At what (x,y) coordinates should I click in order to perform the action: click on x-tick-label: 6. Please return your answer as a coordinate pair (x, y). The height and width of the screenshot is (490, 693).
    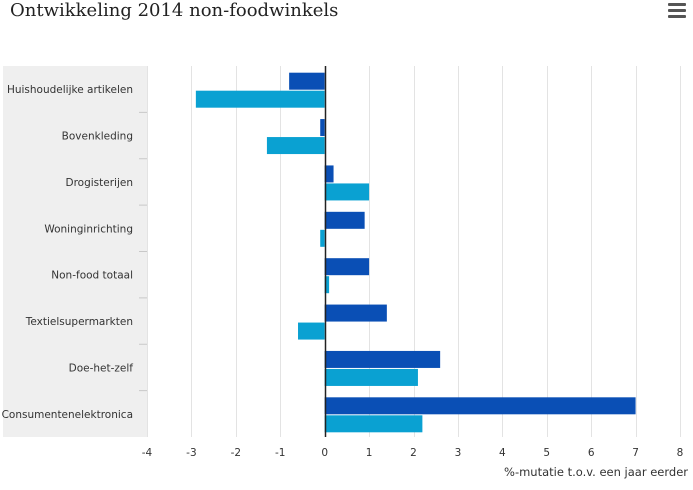
    Looking at the image, I should click on (591, 453).